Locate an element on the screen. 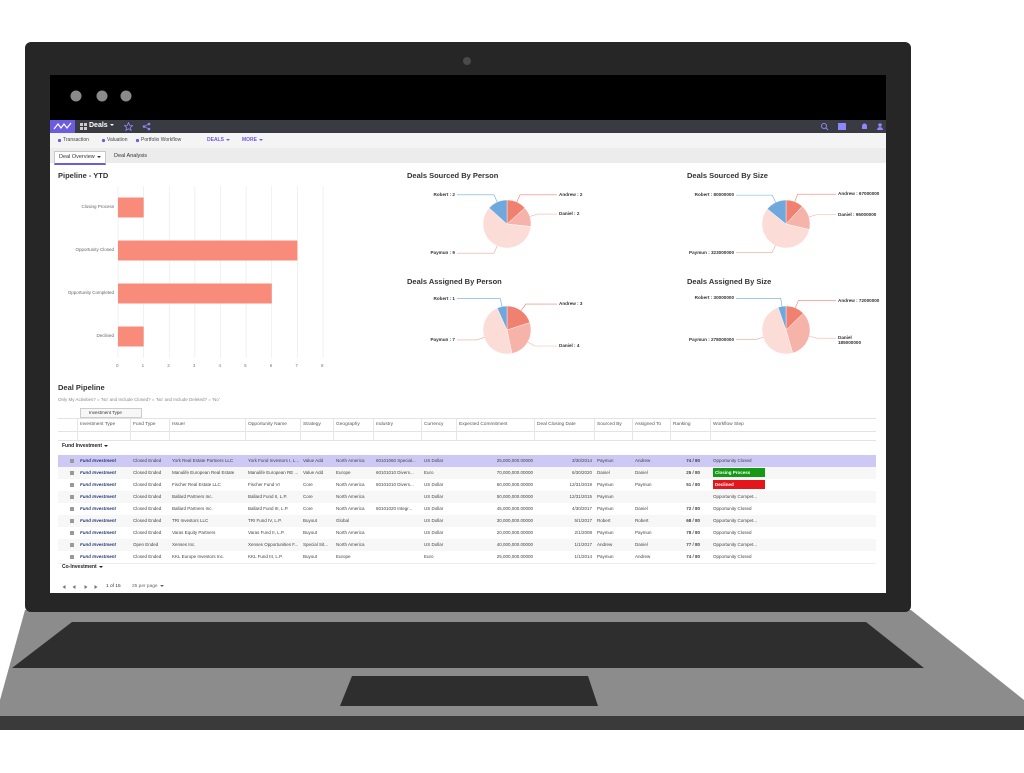 The image size is (1024, 773). pie-label: Andrew : 72000000 is located at coordinates (859, 300).